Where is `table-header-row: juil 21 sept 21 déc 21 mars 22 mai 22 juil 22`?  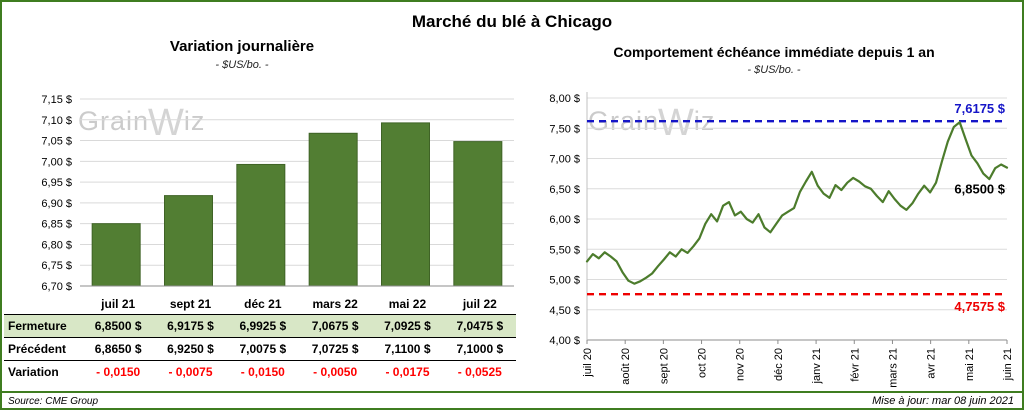
table-header-row: juil 21 sept 21 déc 21 mars 22 mai 22 juil 22 is located at coordinates (260, 304).